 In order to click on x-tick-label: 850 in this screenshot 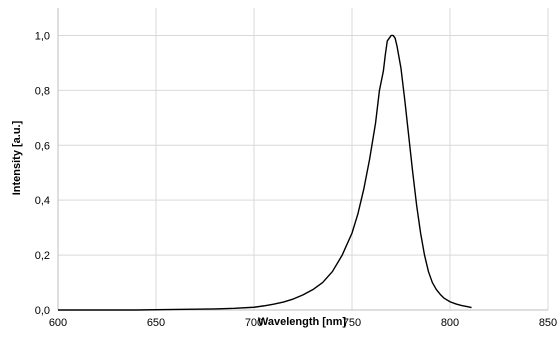, I will do `click(548, 323)`.